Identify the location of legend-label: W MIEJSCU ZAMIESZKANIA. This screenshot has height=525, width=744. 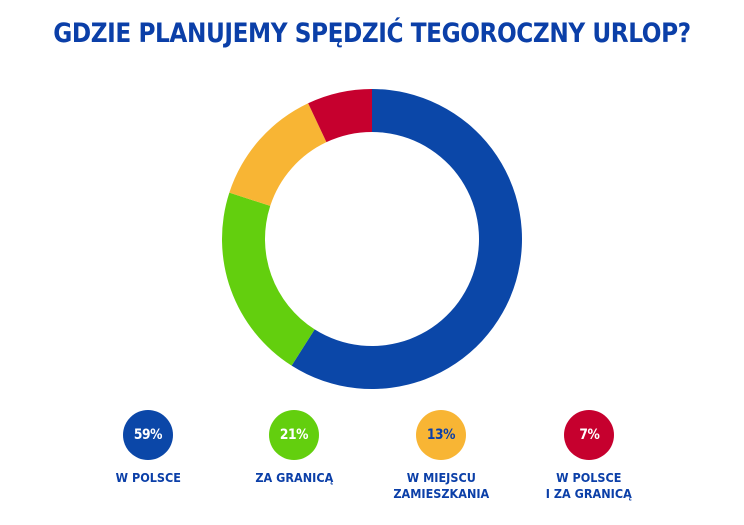
(441, 485).